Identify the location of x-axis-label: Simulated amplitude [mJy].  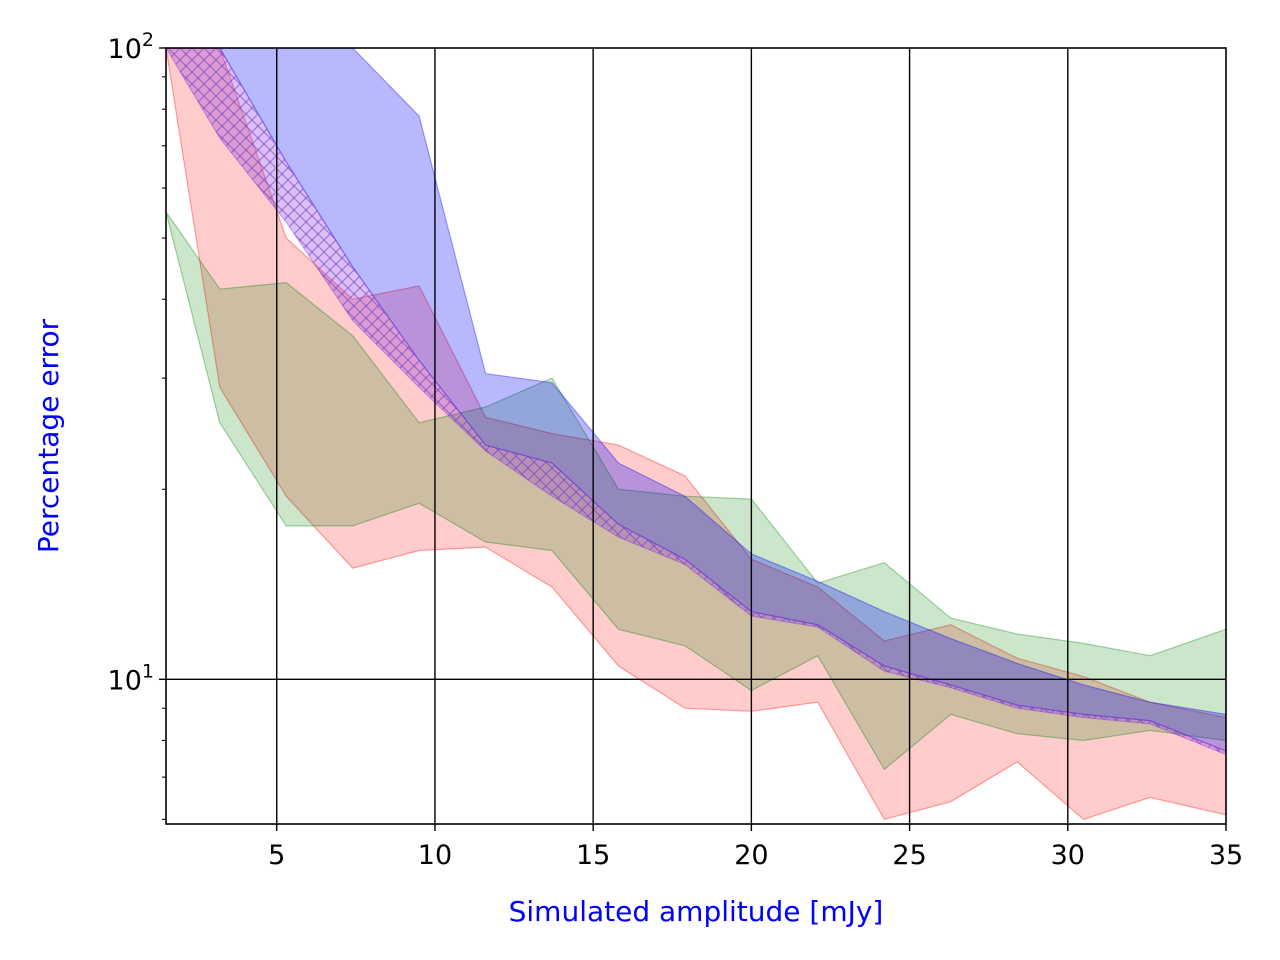
(696, 911).